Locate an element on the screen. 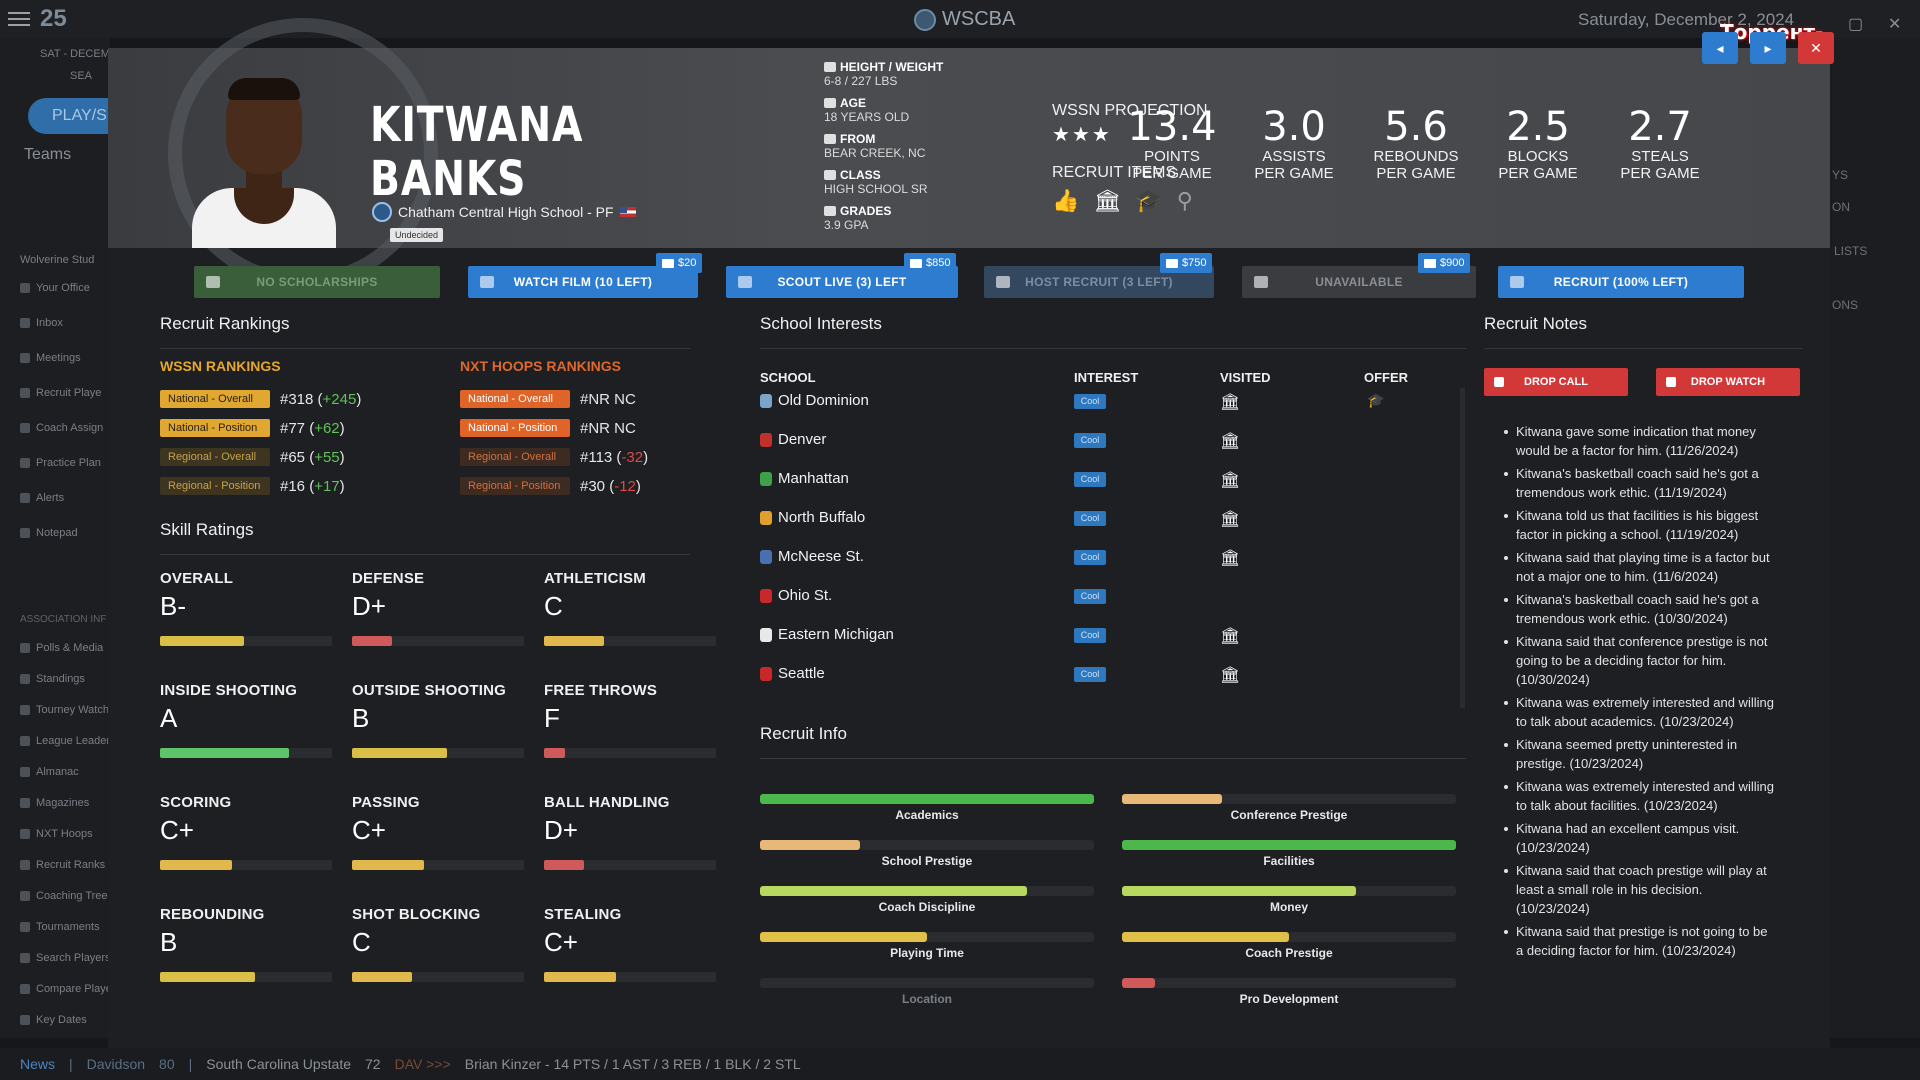 The width and height of the screenshot is (1920, 1080). sidebar-assoc-item: Coaching Trees is located at coordinates (66, 896).